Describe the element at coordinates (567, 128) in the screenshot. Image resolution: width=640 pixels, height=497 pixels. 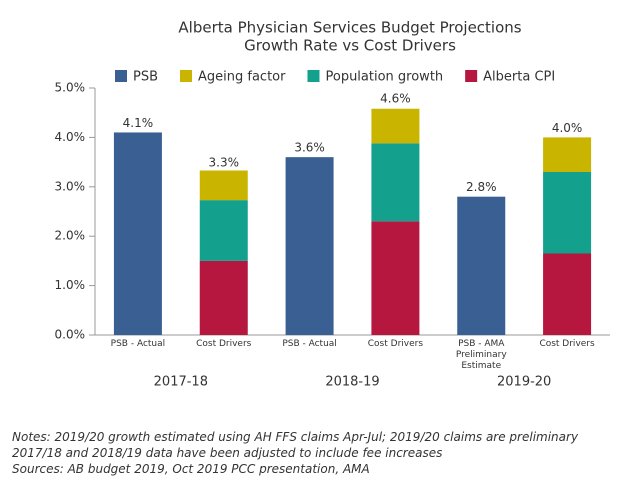
I see `total-label: 4.0%` at that location.